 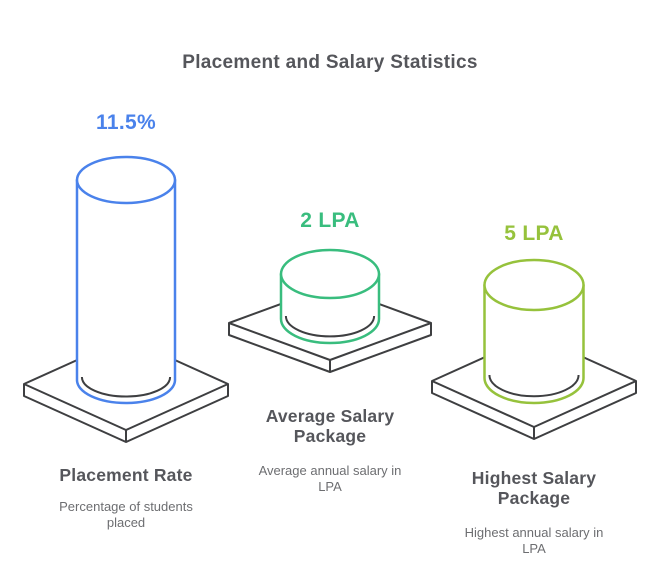 I want to click on cylinder-outline-highest-salary, so click(x=534, y=344).